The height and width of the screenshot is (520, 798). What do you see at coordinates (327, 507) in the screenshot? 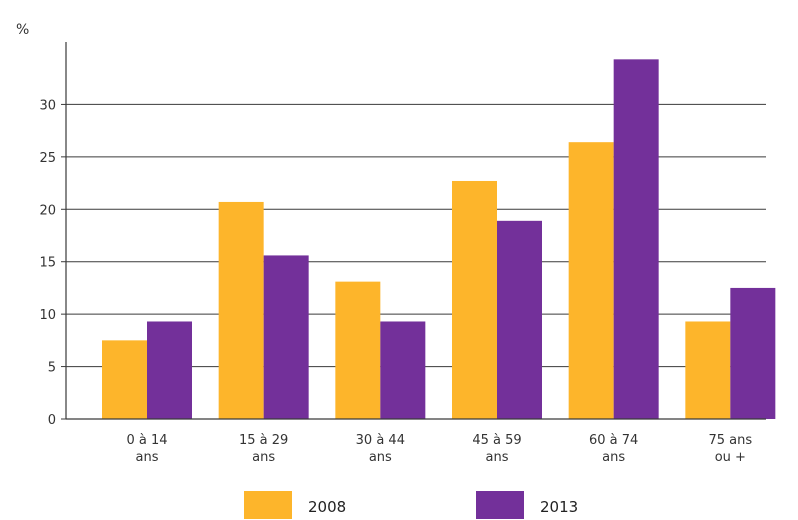
I see `legend-label-2008: 2008` at bounding box center [327, 507].